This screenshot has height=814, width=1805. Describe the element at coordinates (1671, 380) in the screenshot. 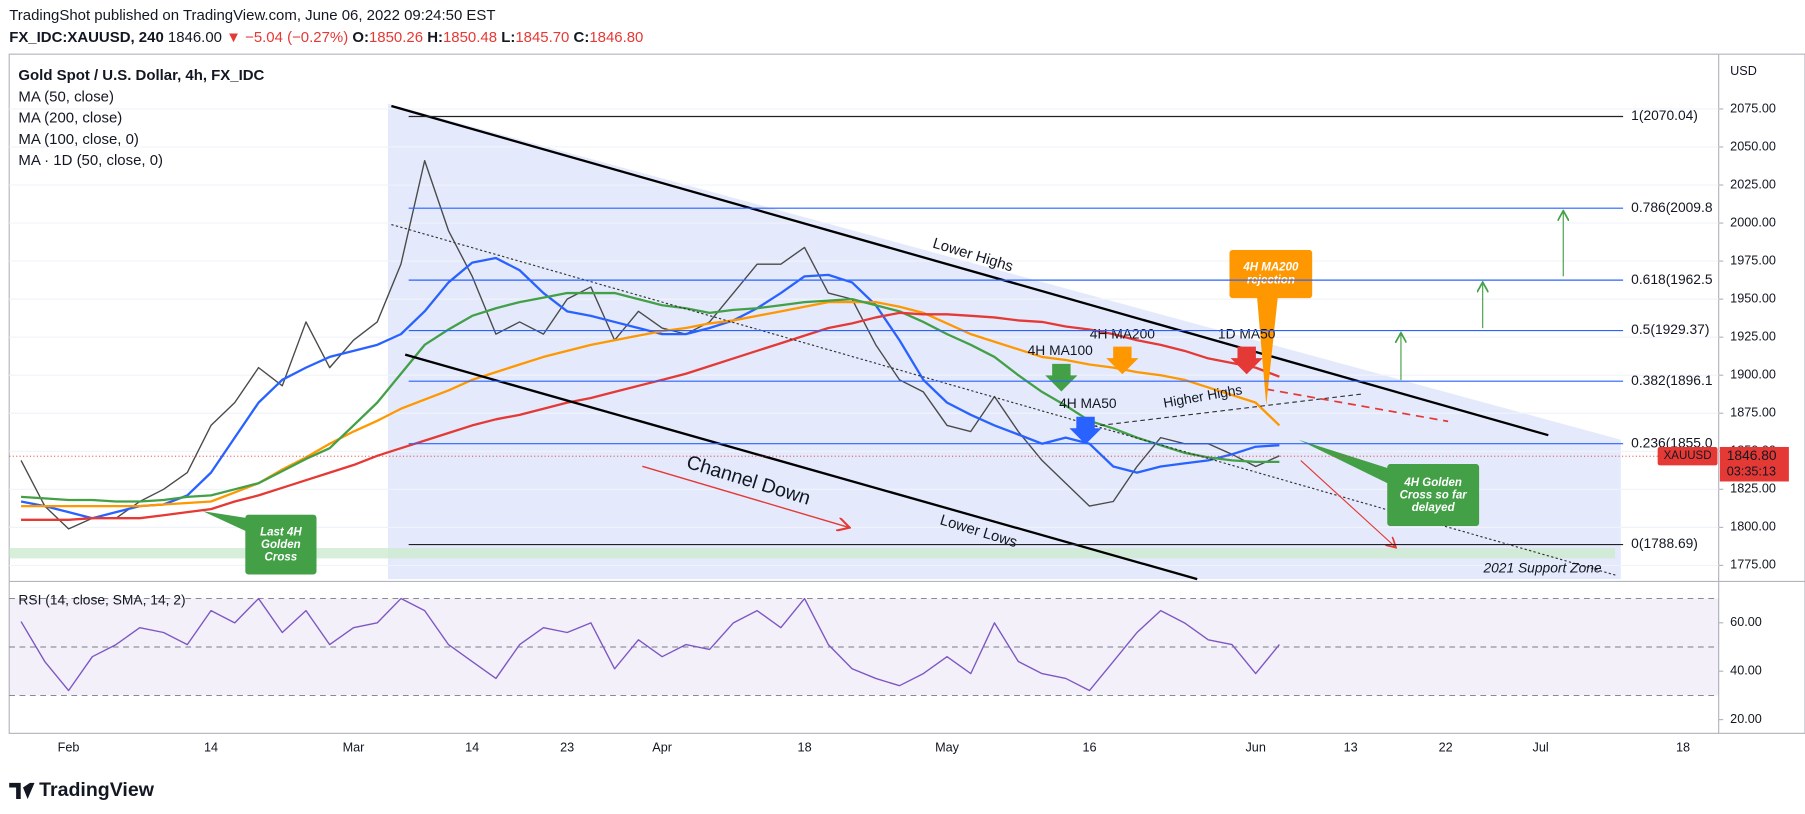

I see `fib-label: 0.382(1896.1` at that location.